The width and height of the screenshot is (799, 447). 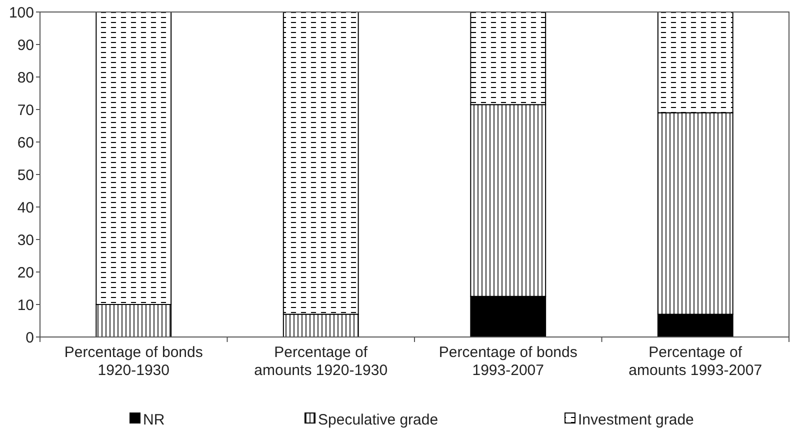 What do you see at coordinates (154, 419) in the screenshot?
I see `legend-label: NR` at bounding box center [154, 419].